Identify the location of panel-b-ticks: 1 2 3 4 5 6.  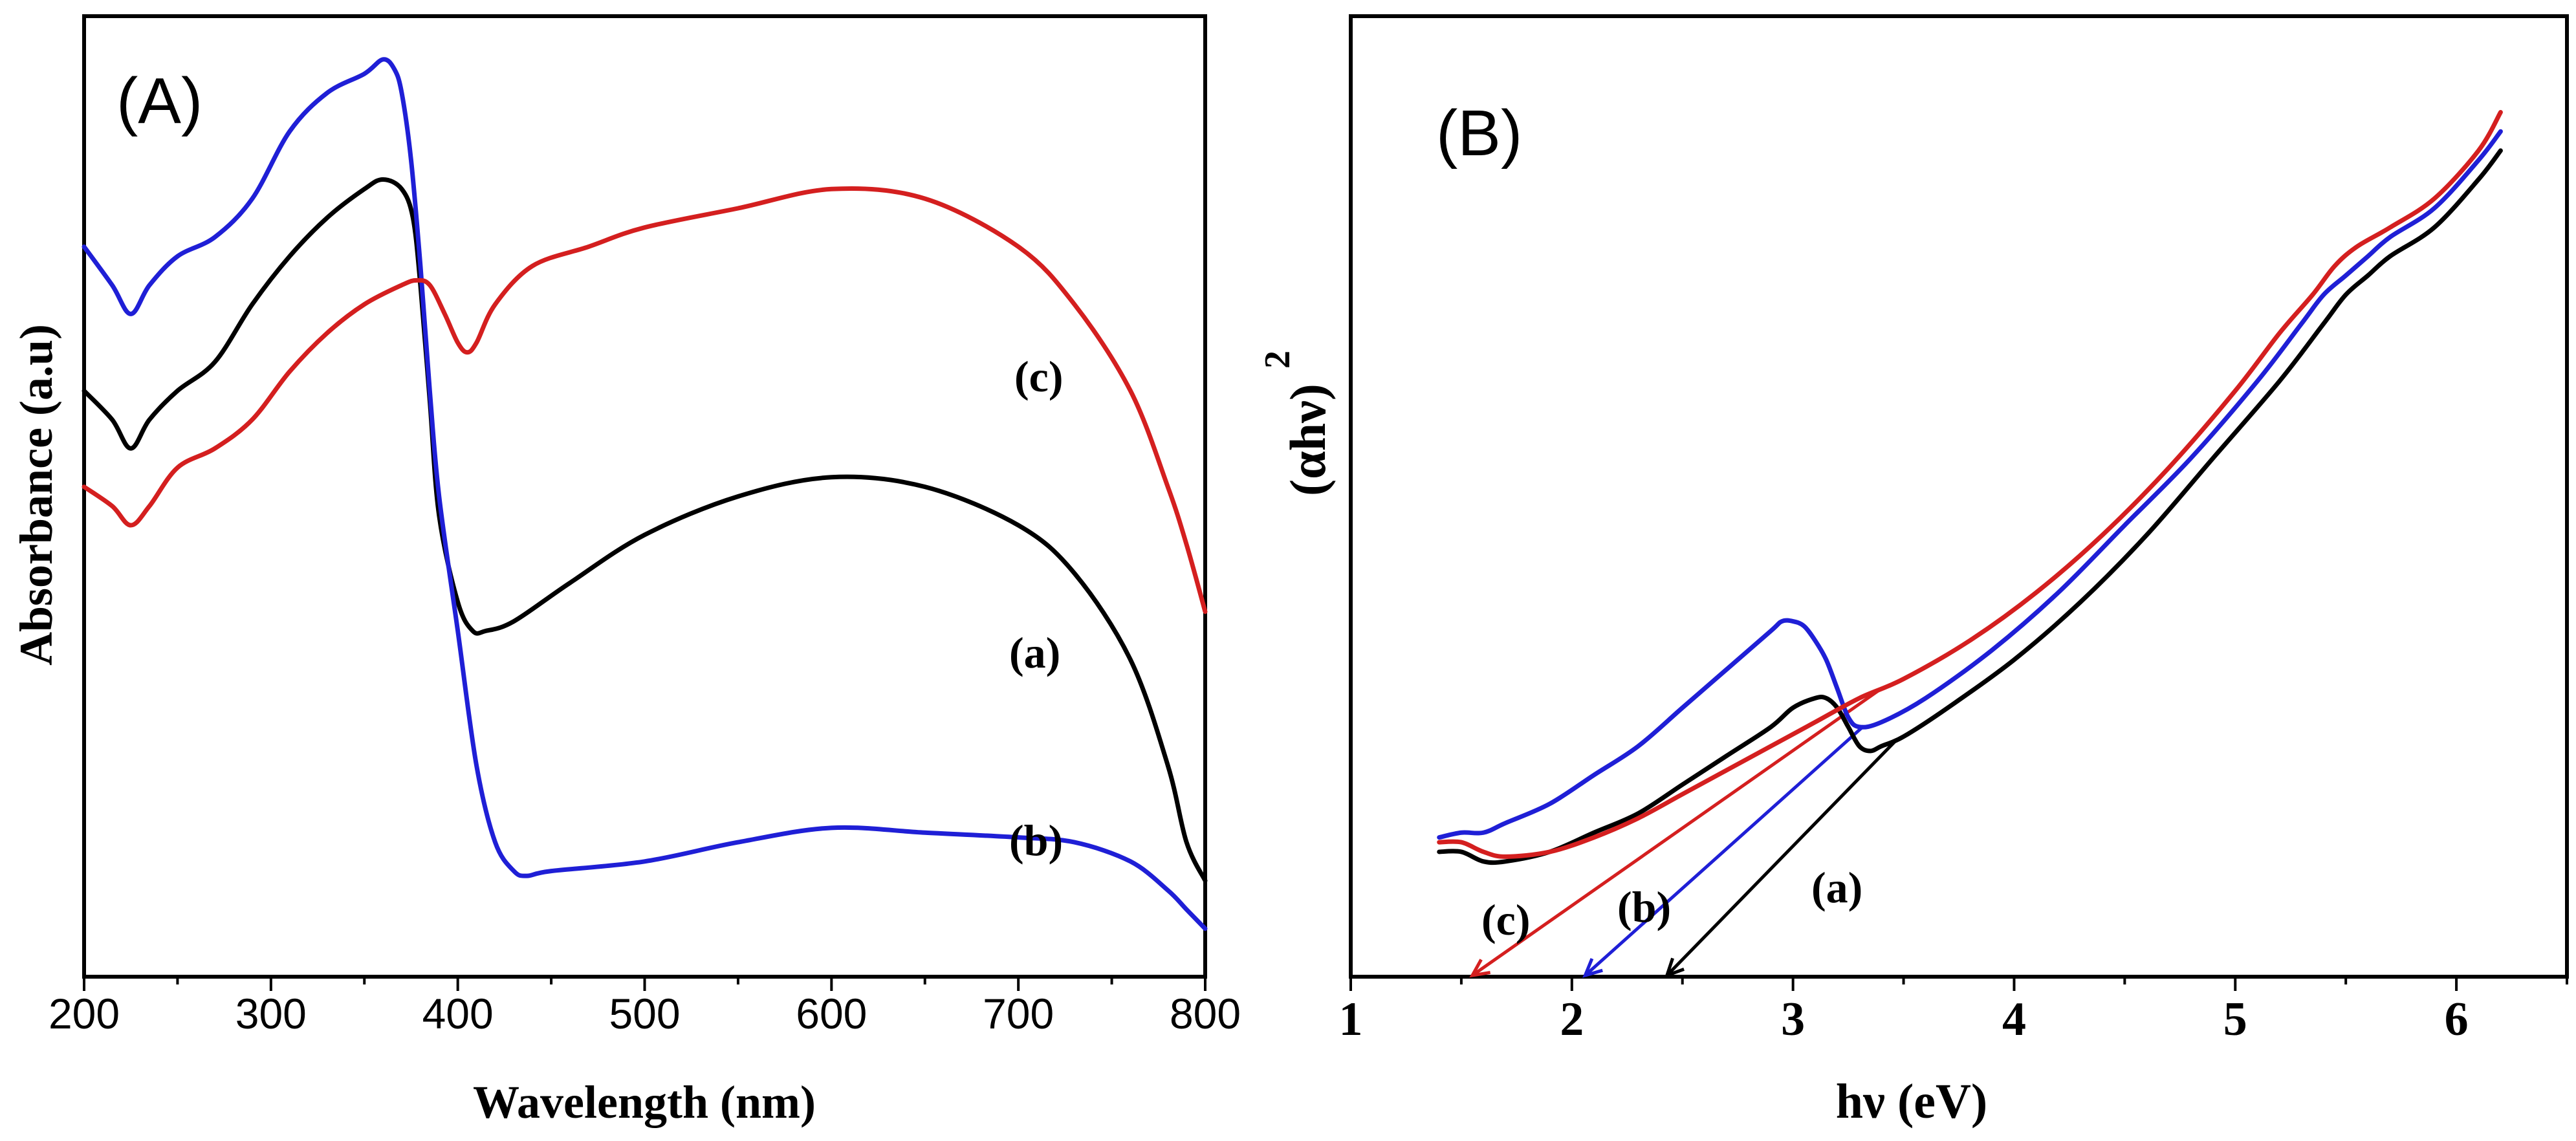
(1953, 1011).